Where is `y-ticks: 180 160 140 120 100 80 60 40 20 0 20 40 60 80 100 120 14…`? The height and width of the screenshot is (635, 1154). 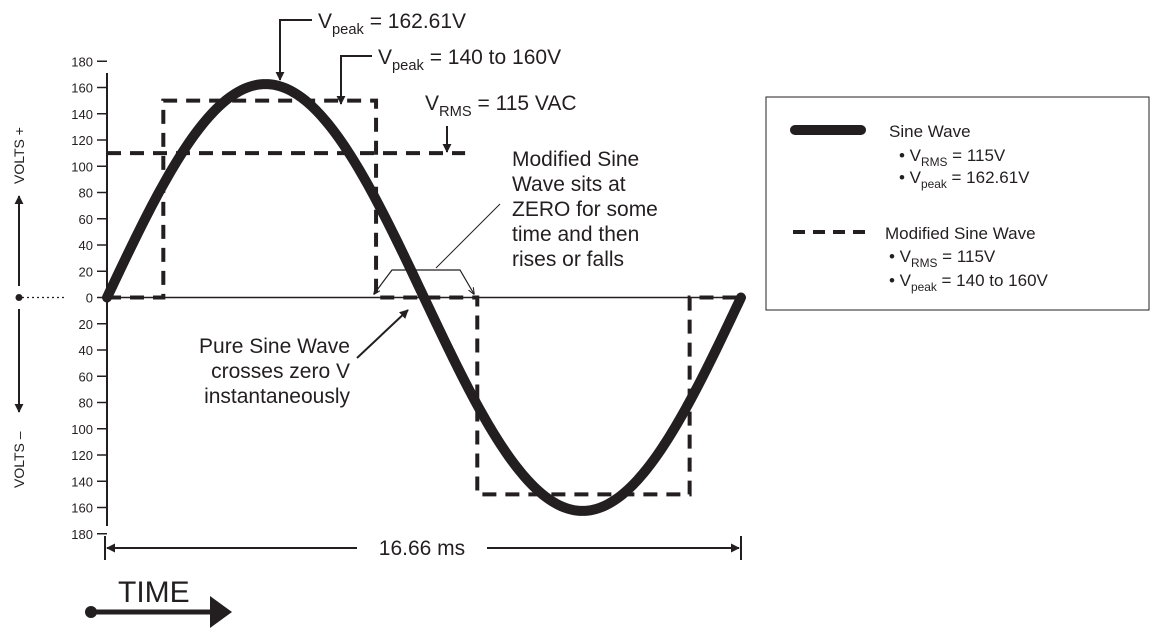 y-ticks: 180 160 140 120 100 80 60 40 20 0 20 40 60 80 100 120 14… is located at coordinates (89, 298).